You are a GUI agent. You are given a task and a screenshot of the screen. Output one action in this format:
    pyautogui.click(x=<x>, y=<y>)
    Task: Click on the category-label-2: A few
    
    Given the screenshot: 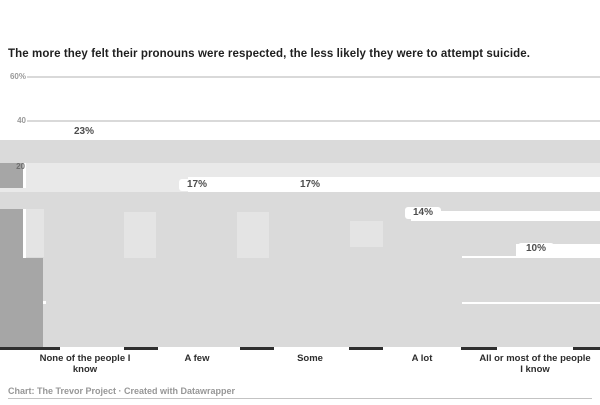 What is the action you would take?
    pyautogui.click(x=197, y=358)
    